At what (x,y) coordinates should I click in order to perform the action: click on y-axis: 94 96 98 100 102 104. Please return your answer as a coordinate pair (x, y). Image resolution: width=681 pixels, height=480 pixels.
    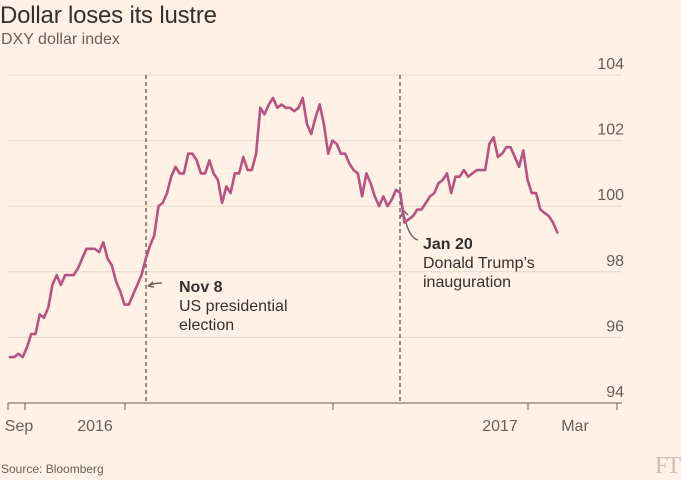
    Looking at the image, I should click on (610, 228).